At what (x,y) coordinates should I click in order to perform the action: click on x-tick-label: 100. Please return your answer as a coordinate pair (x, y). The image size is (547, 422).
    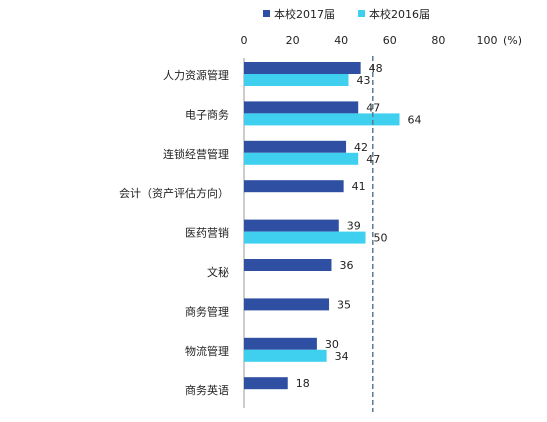
    Looking at the image, I should click on (487, 40).